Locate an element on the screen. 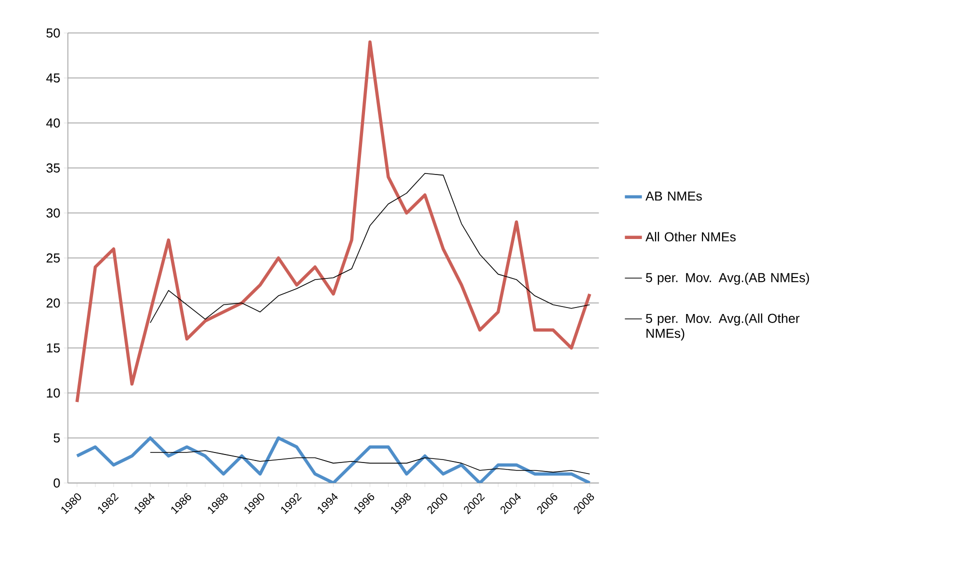  legend-label: 5 per. Mov. Avg.(All Other NMEs) is located at coordinates (723, 326).